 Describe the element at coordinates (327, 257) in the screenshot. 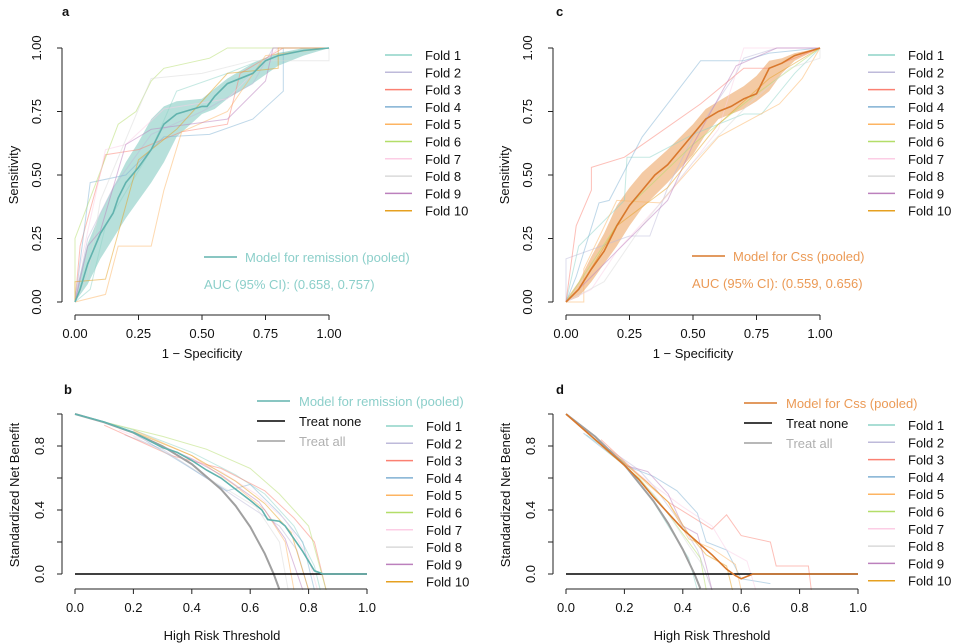

I see `legend-pooled-label: Model for remission (pooled)` at that location.